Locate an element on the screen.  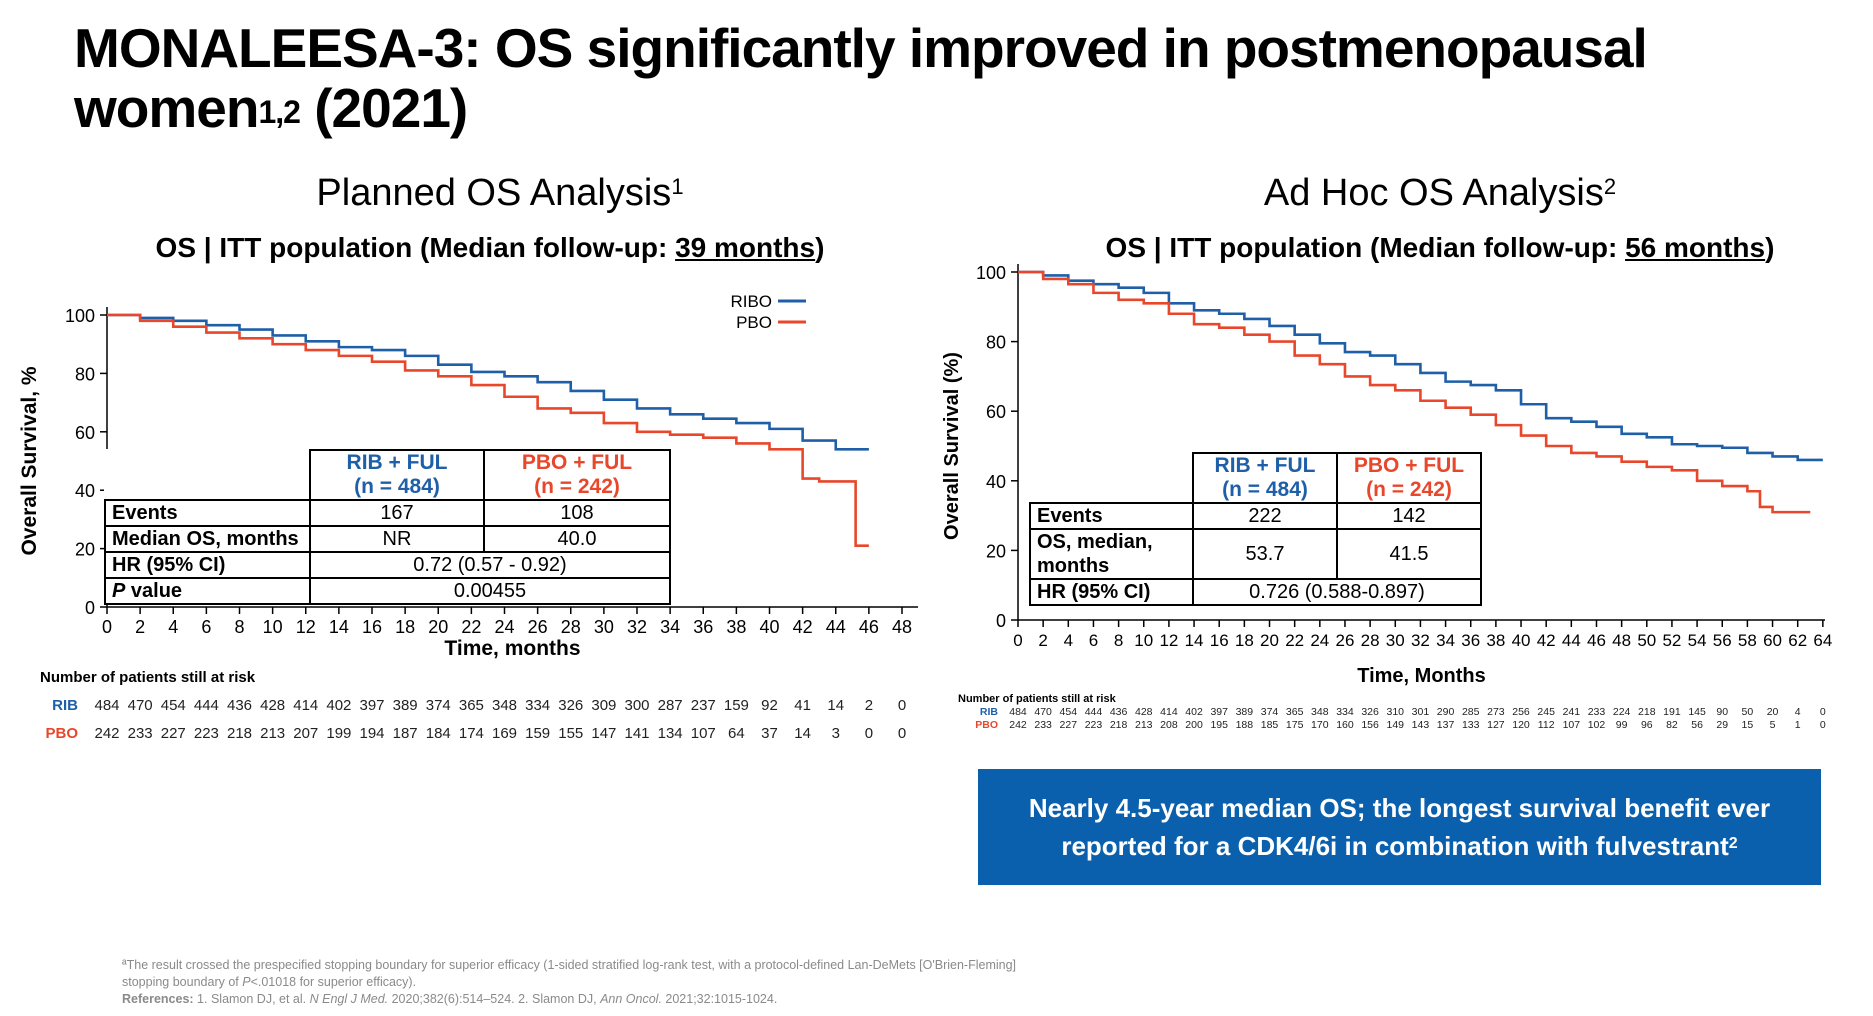
median-os-rib: NR is located at coordinates (397, 539).